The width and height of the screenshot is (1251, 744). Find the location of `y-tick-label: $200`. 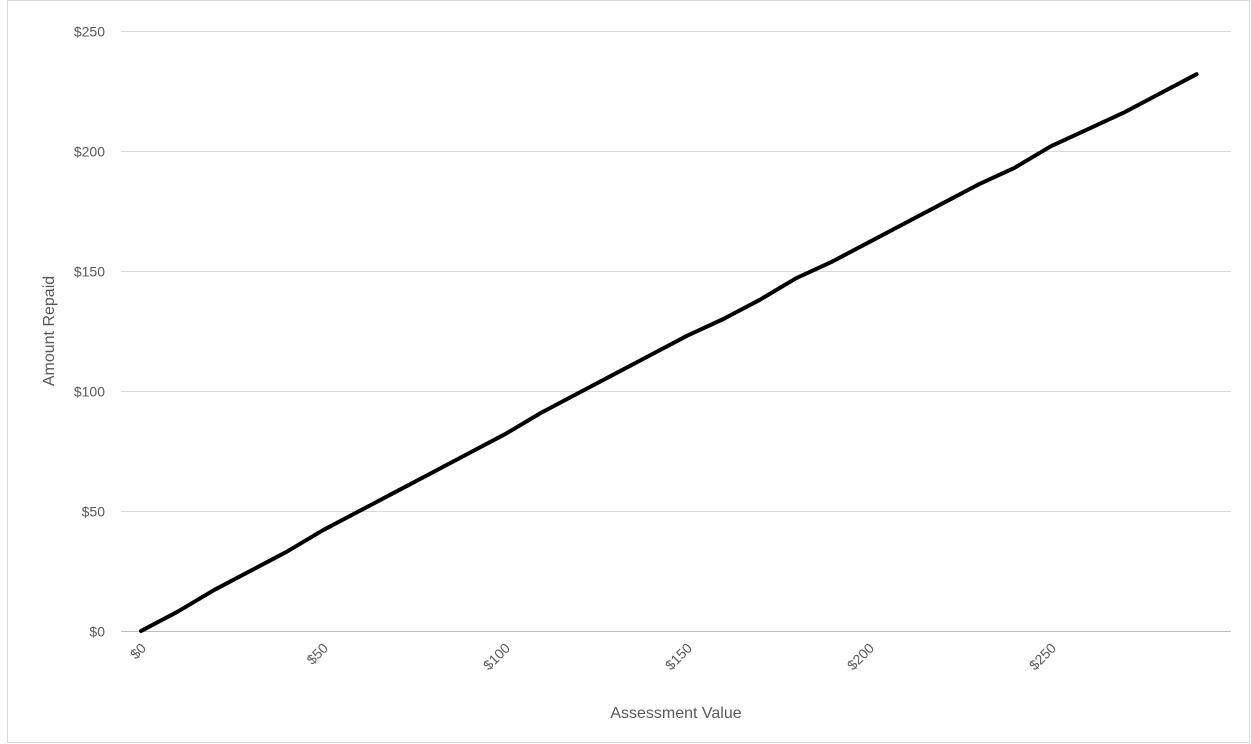

y-tick-label: $200 is located at coordinates (89, 152).